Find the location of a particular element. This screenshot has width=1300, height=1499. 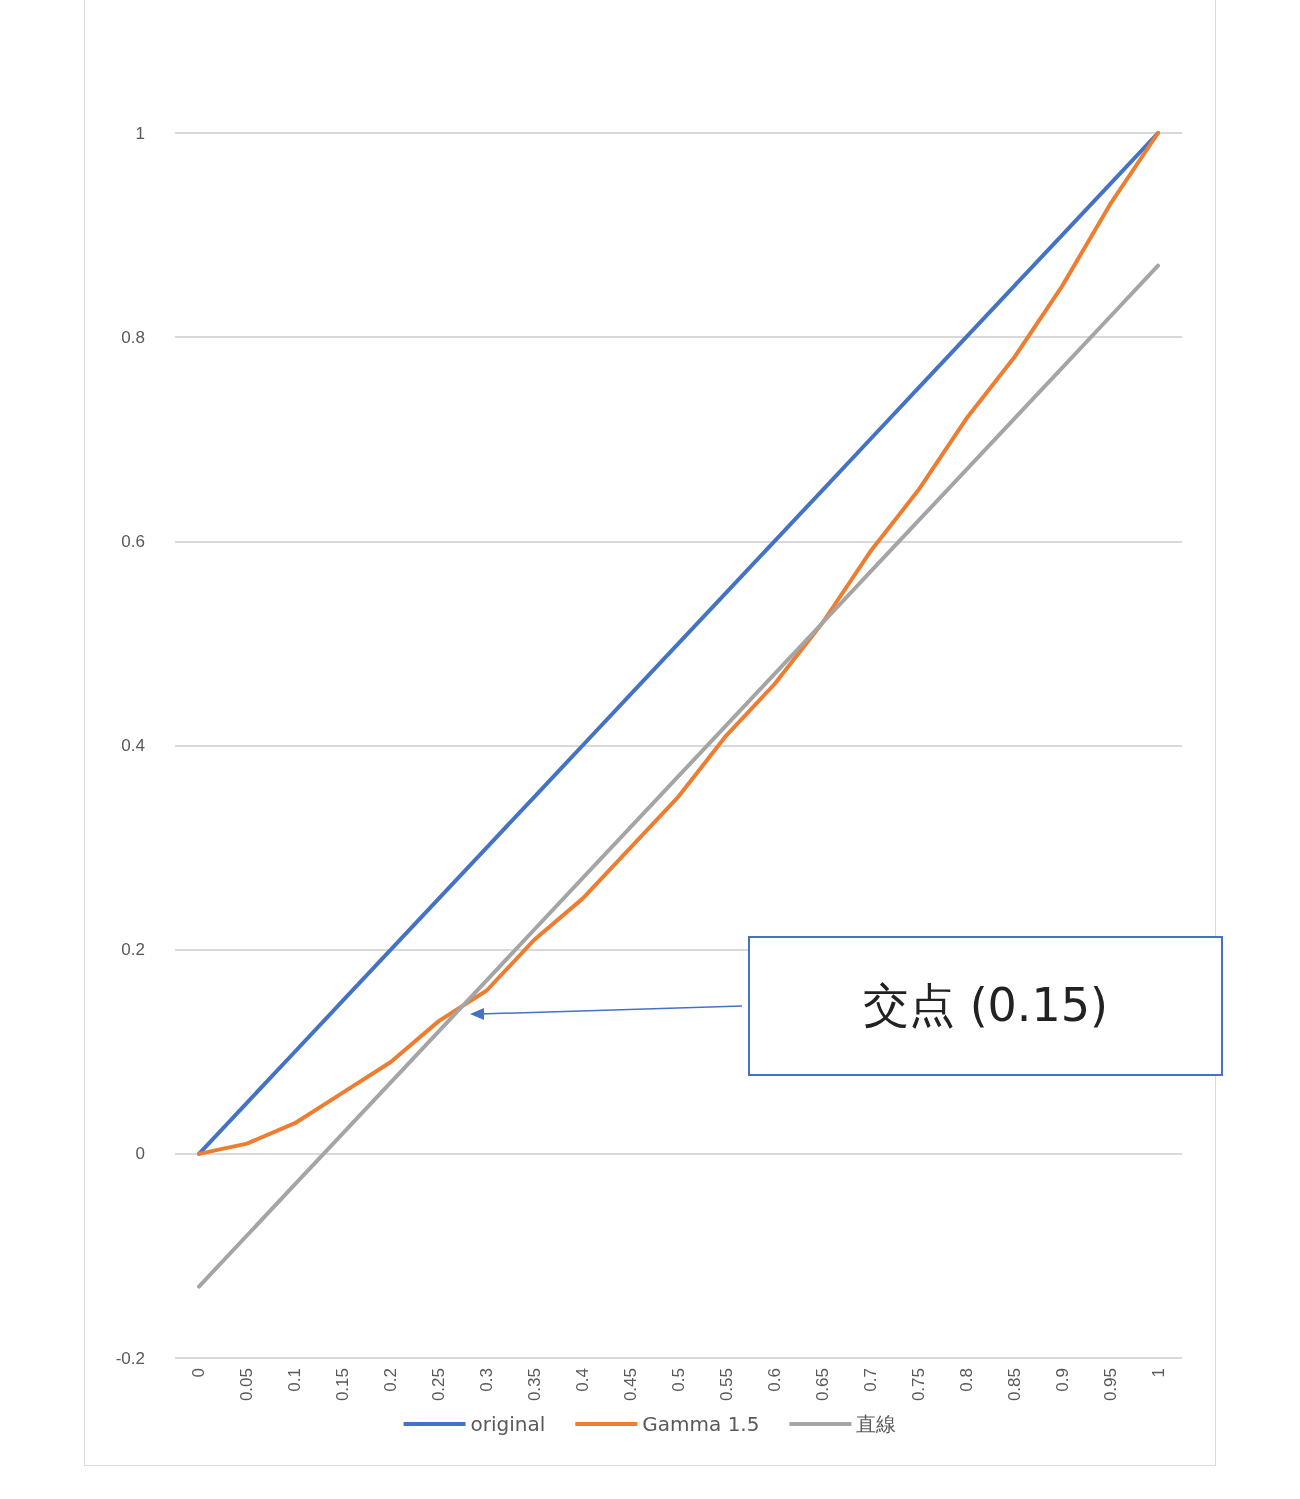

x-tick-label: 0.85 is located at coordinates (1014, 1385).